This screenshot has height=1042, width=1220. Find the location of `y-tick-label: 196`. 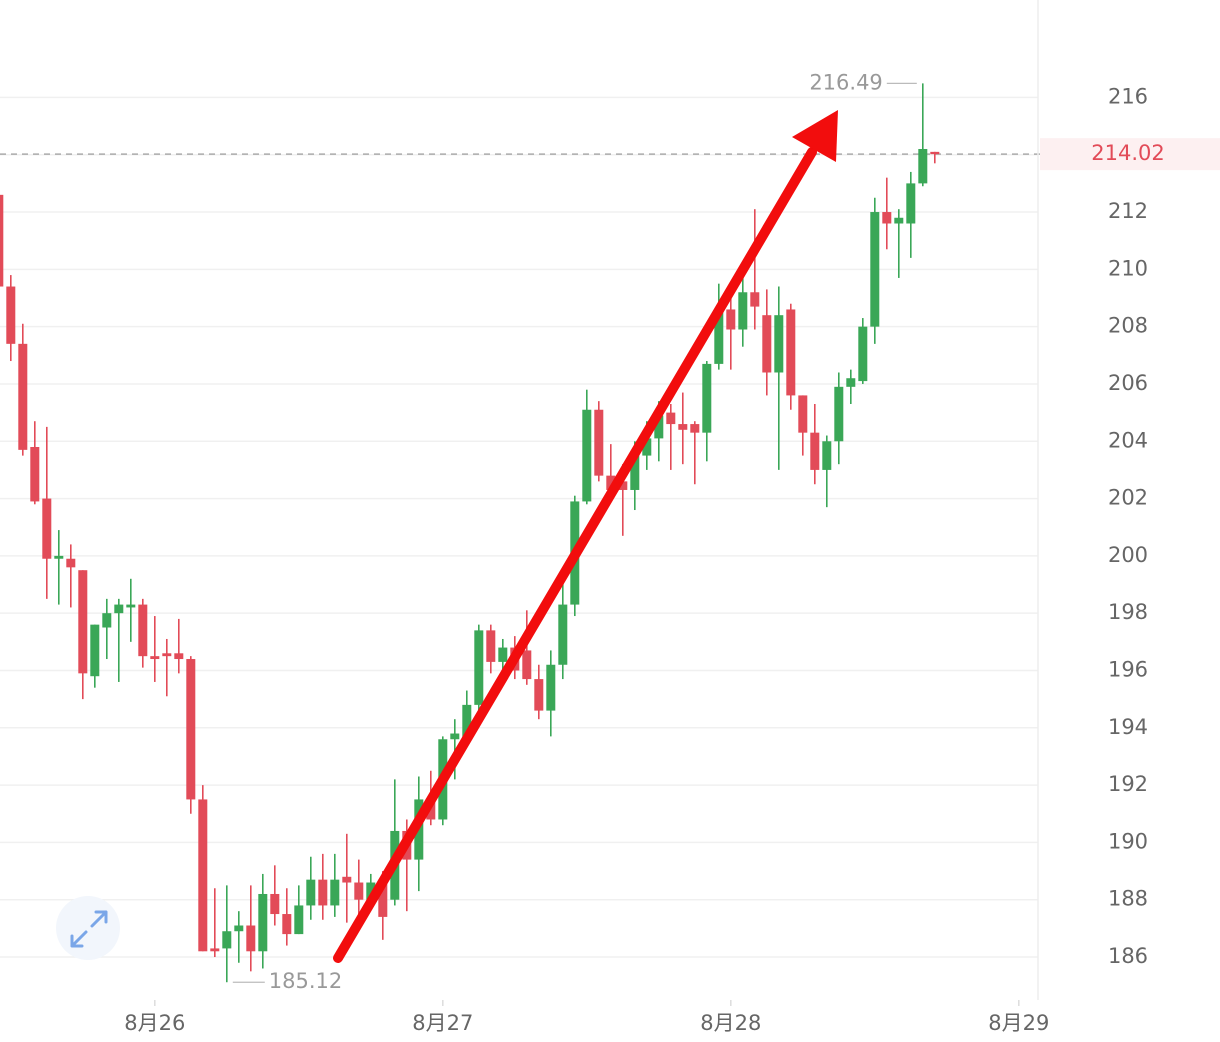

y-tick-label: 196 is located at coordinates (1128, 669).